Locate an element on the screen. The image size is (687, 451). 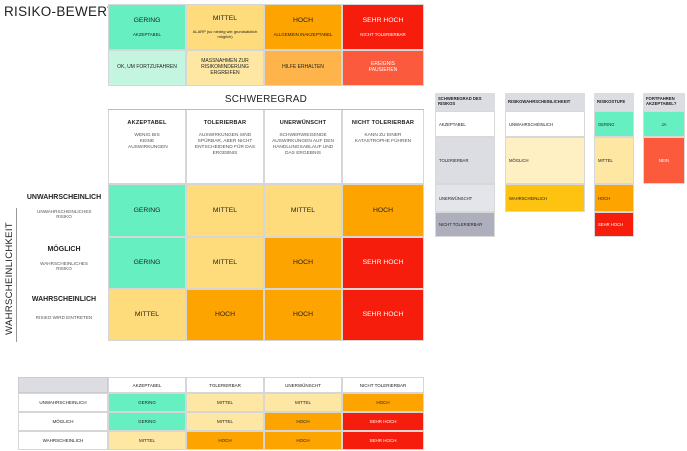
key-likelihood-header: RISIKOWAHRSCHEINLICHKEIT is located at coordinates (545, 102).